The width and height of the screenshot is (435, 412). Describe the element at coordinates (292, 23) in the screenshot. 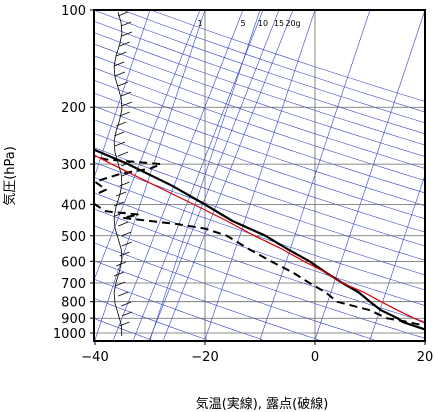

I see `mixing-ratio-label: 20g` at that location.